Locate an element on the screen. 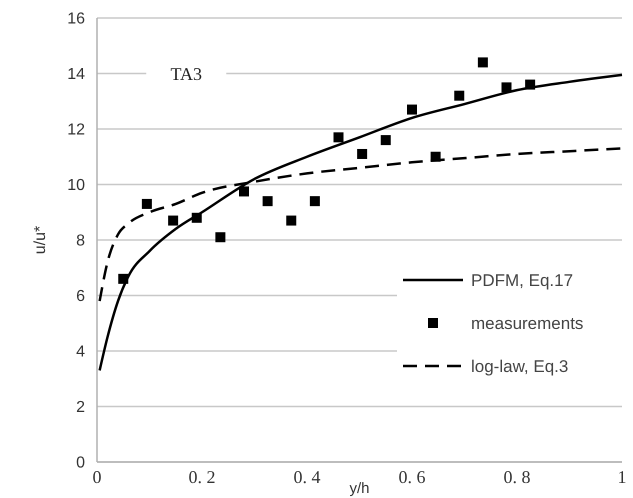 The image size is (633, 498). y-tick-label: 14 is located at coordinates (76, 75).